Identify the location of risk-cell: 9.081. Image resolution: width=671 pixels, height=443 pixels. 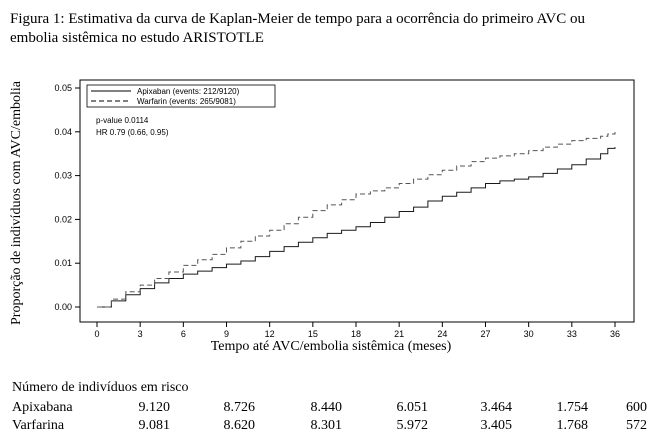
(154, 425).